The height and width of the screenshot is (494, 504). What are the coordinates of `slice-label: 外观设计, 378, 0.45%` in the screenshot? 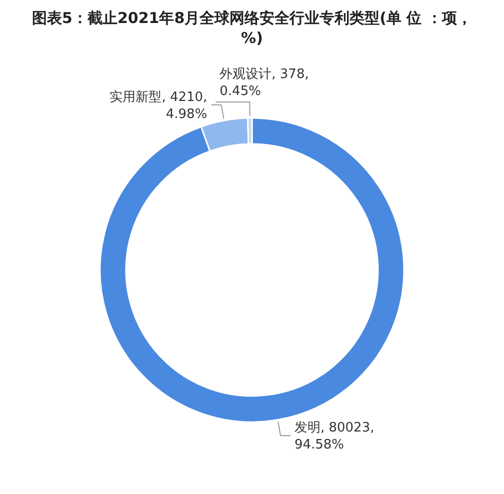 It's located at (264, 83).